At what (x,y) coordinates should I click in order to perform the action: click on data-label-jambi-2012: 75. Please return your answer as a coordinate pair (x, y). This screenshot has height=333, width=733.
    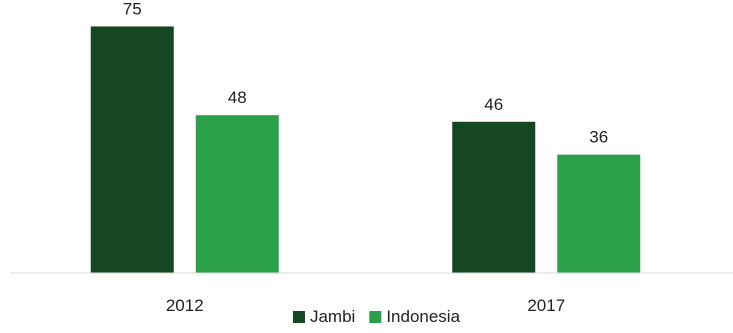
    Looking at the image, I should click on (132, 9).